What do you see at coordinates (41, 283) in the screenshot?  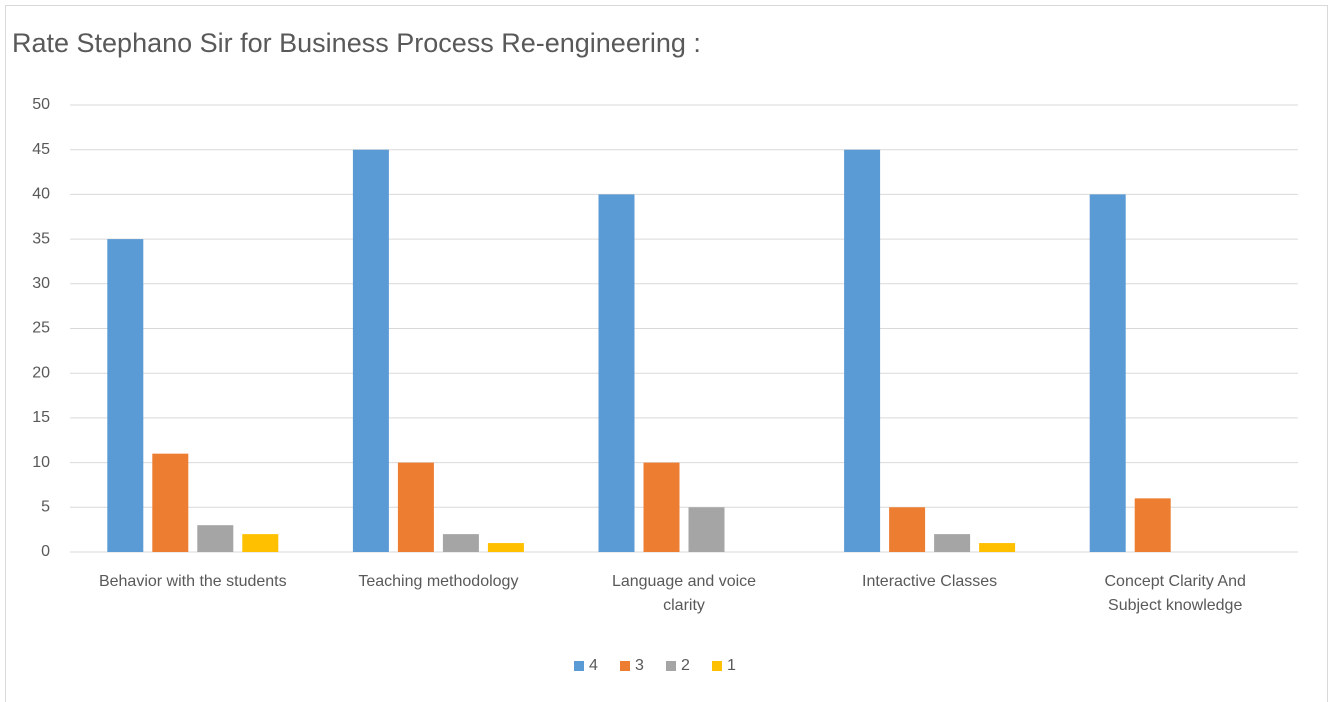 I see `y-tick-label: 30` at bounding box center [41, 283].